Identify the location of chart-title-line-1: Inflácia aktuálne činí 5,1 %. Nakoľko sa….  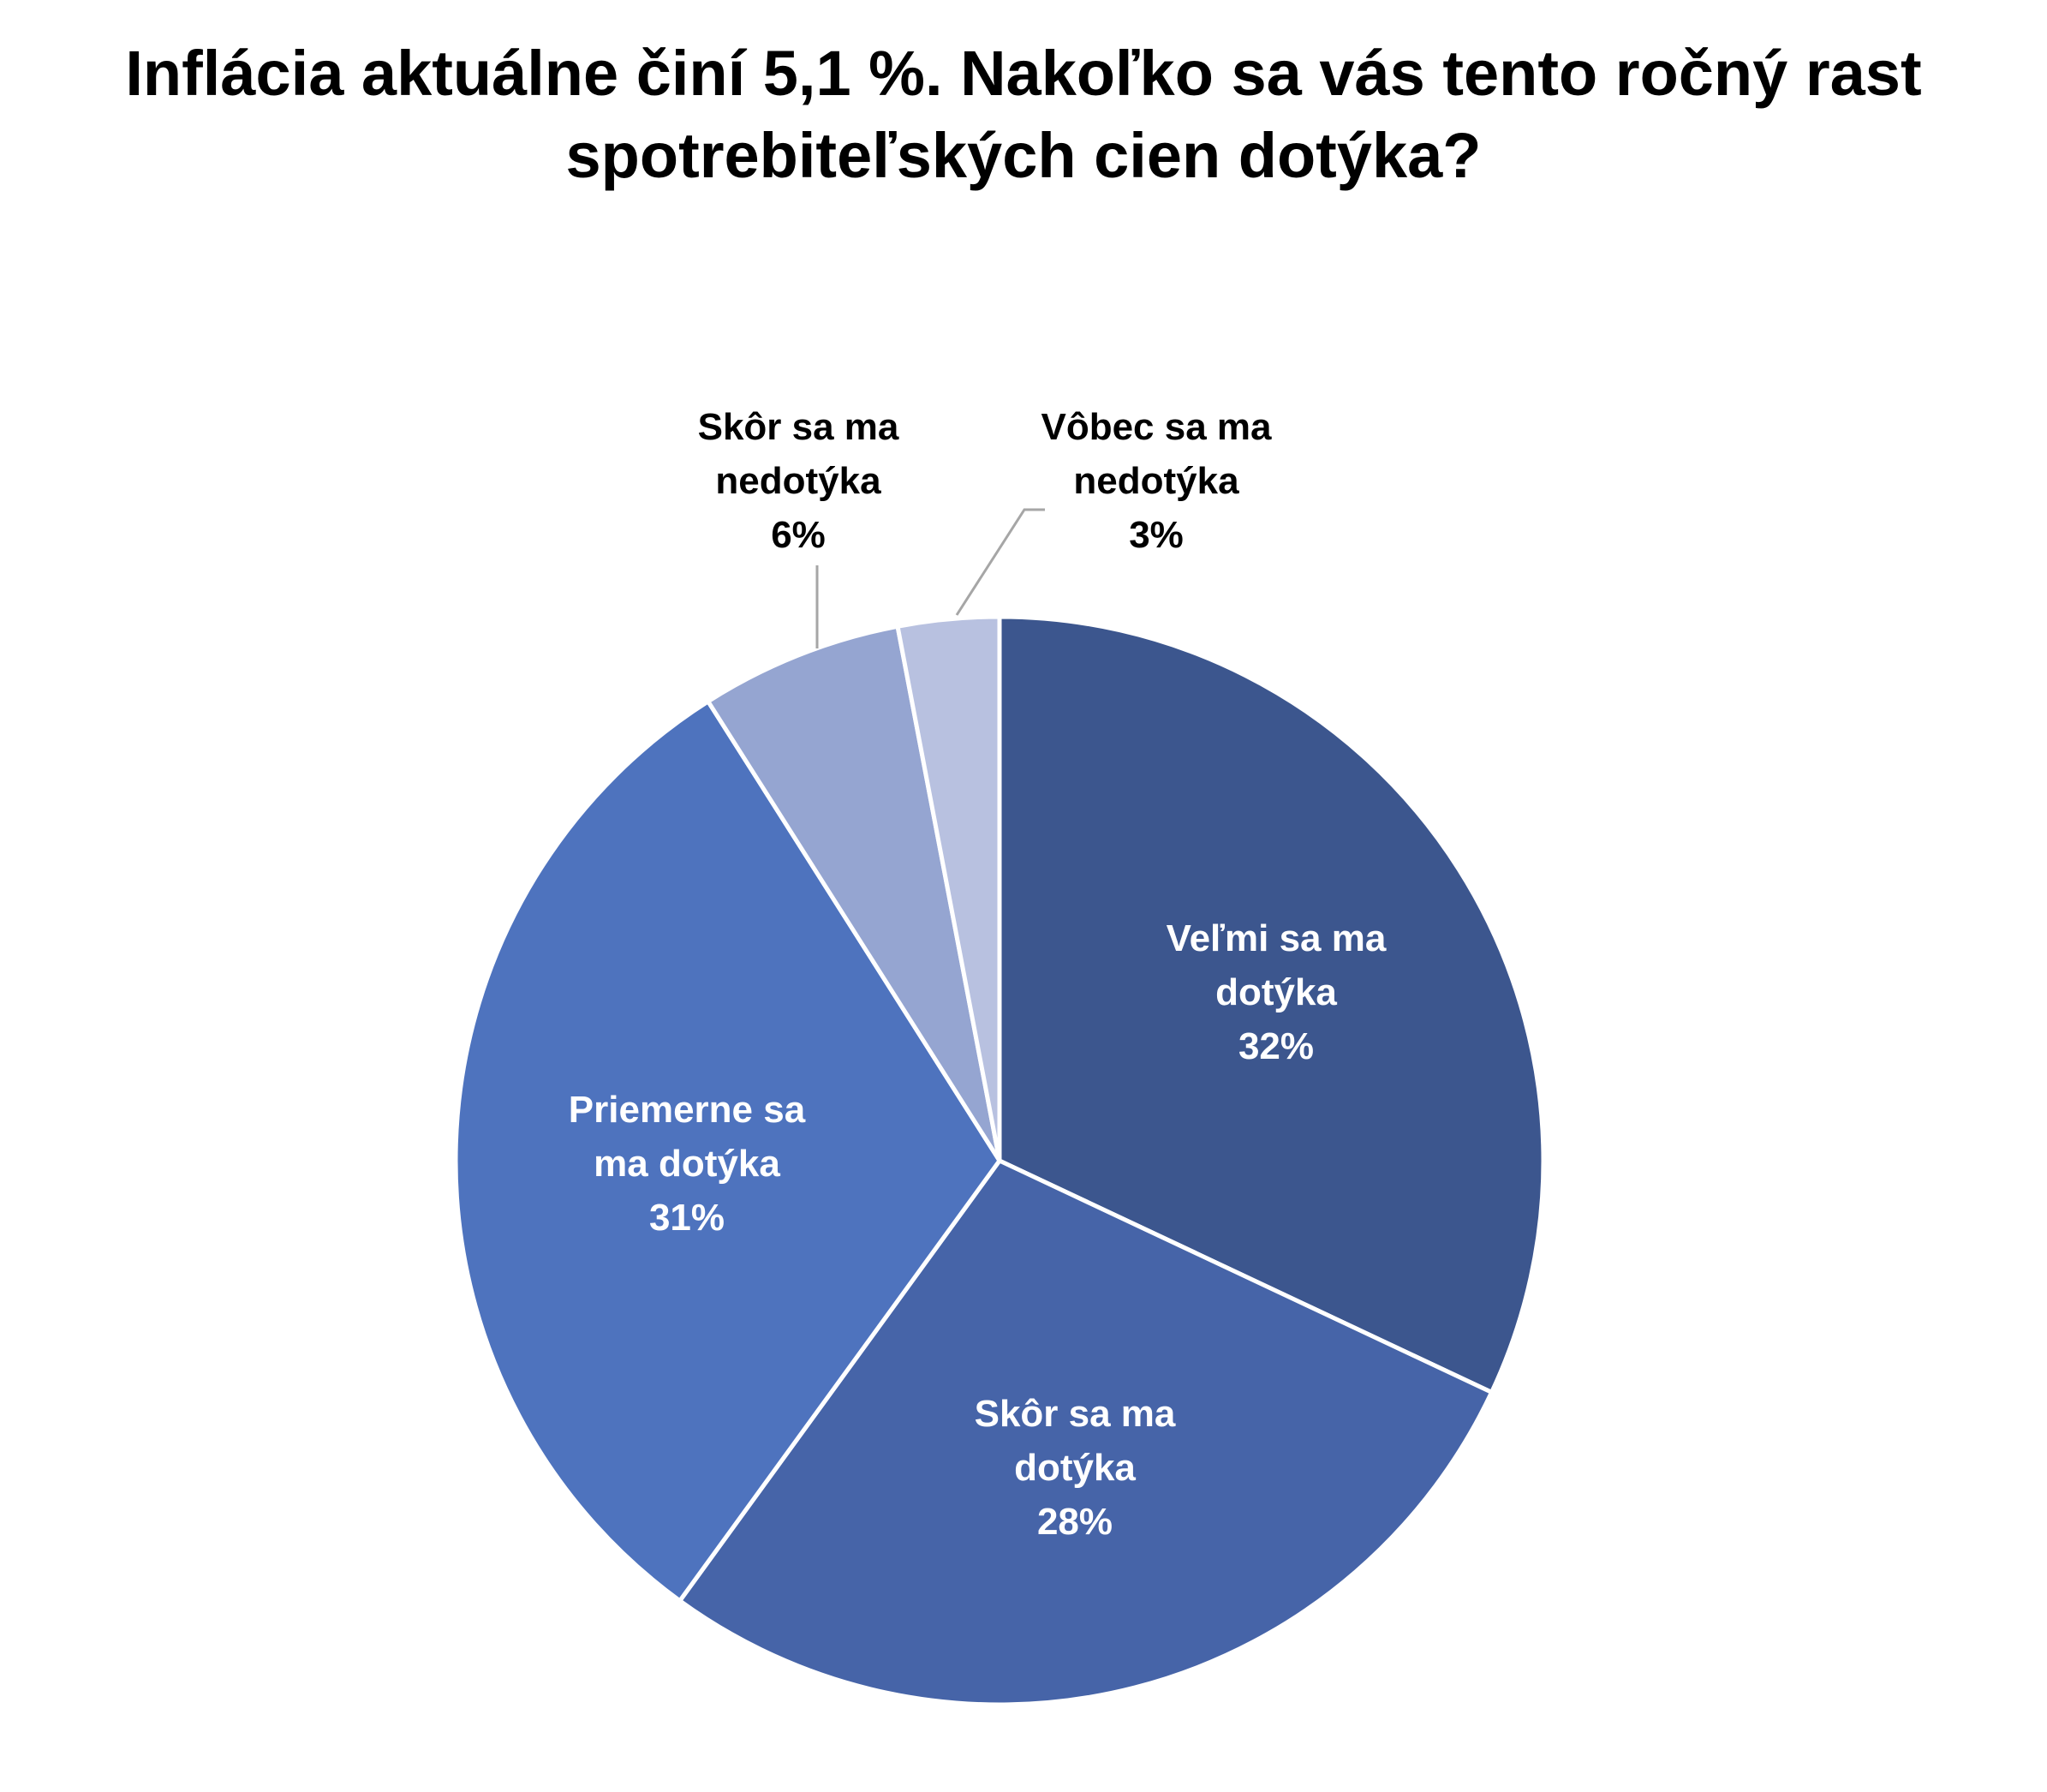
(1023, 73).